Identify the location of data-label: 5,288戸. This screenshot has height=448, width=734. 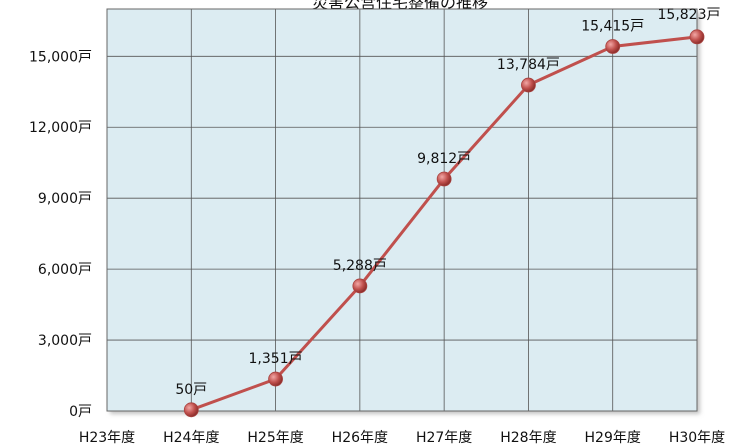
(360, 266).